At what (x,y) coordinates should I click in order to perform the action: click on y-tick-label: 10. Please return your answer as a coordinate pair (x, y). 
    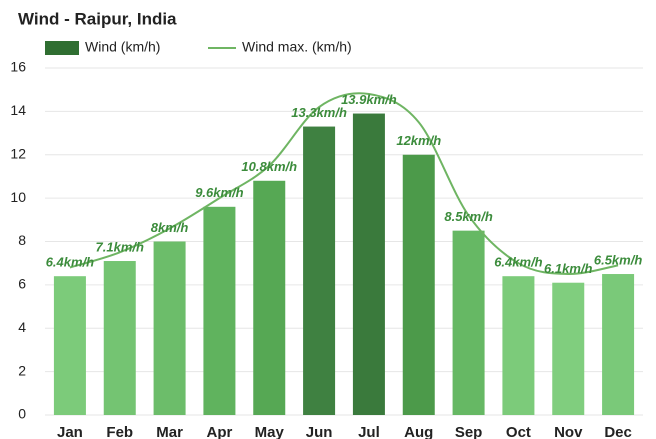
    Looking at the image, I should click on (18, 197).